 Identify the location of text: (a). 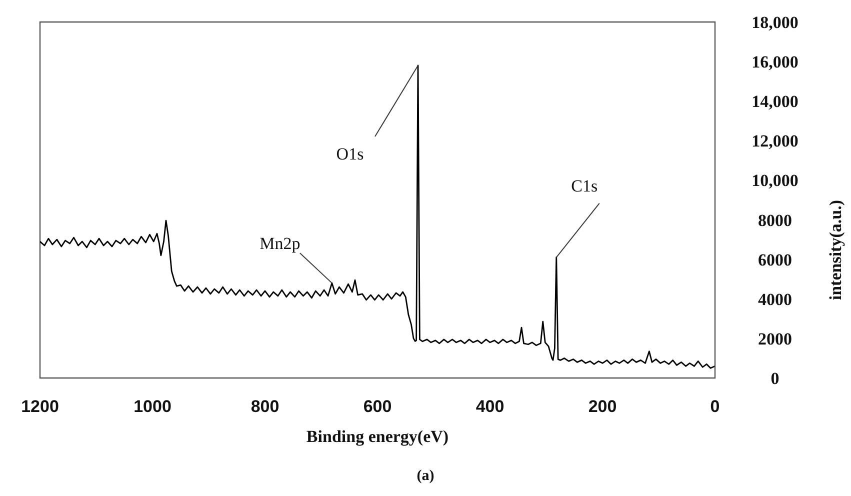
(426, 476).